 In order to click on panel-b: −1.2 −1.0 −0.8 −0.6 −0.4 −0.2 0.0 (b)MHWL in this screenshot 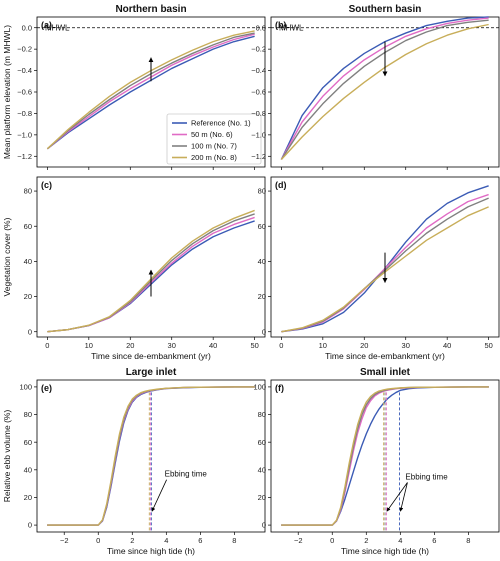, I will do `click(375, 93)`.